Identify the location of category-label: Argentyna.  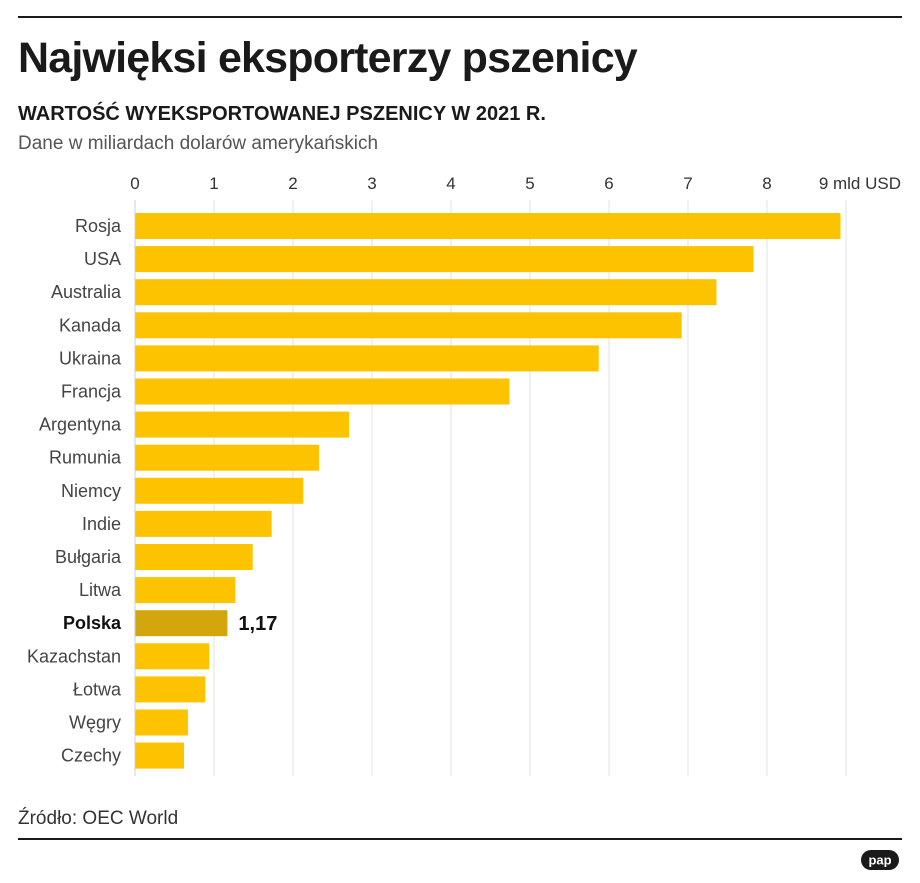
(80, 425).